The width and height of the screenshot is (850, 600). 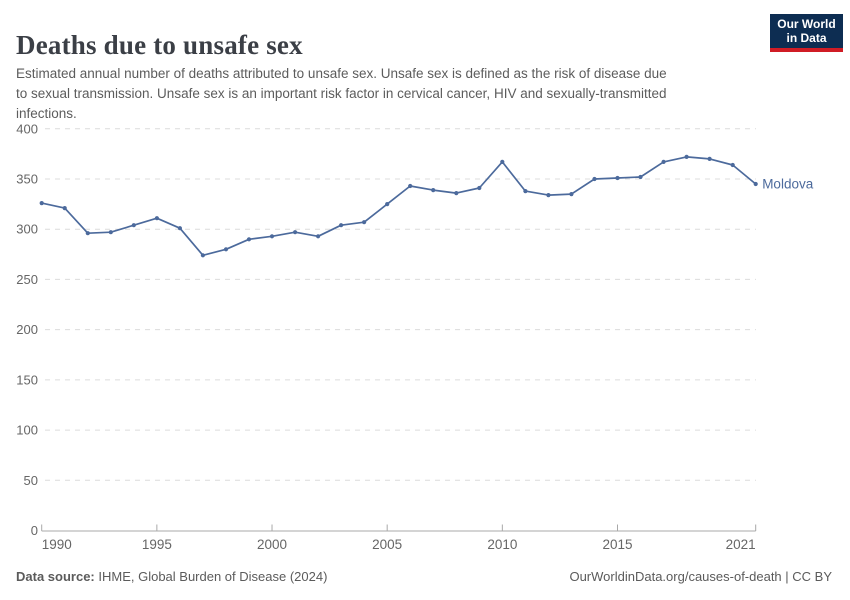 What do you see at coordinates (617, 178) in the screenshot?
I see `data-point-2015` at bounding box center [617, 178].